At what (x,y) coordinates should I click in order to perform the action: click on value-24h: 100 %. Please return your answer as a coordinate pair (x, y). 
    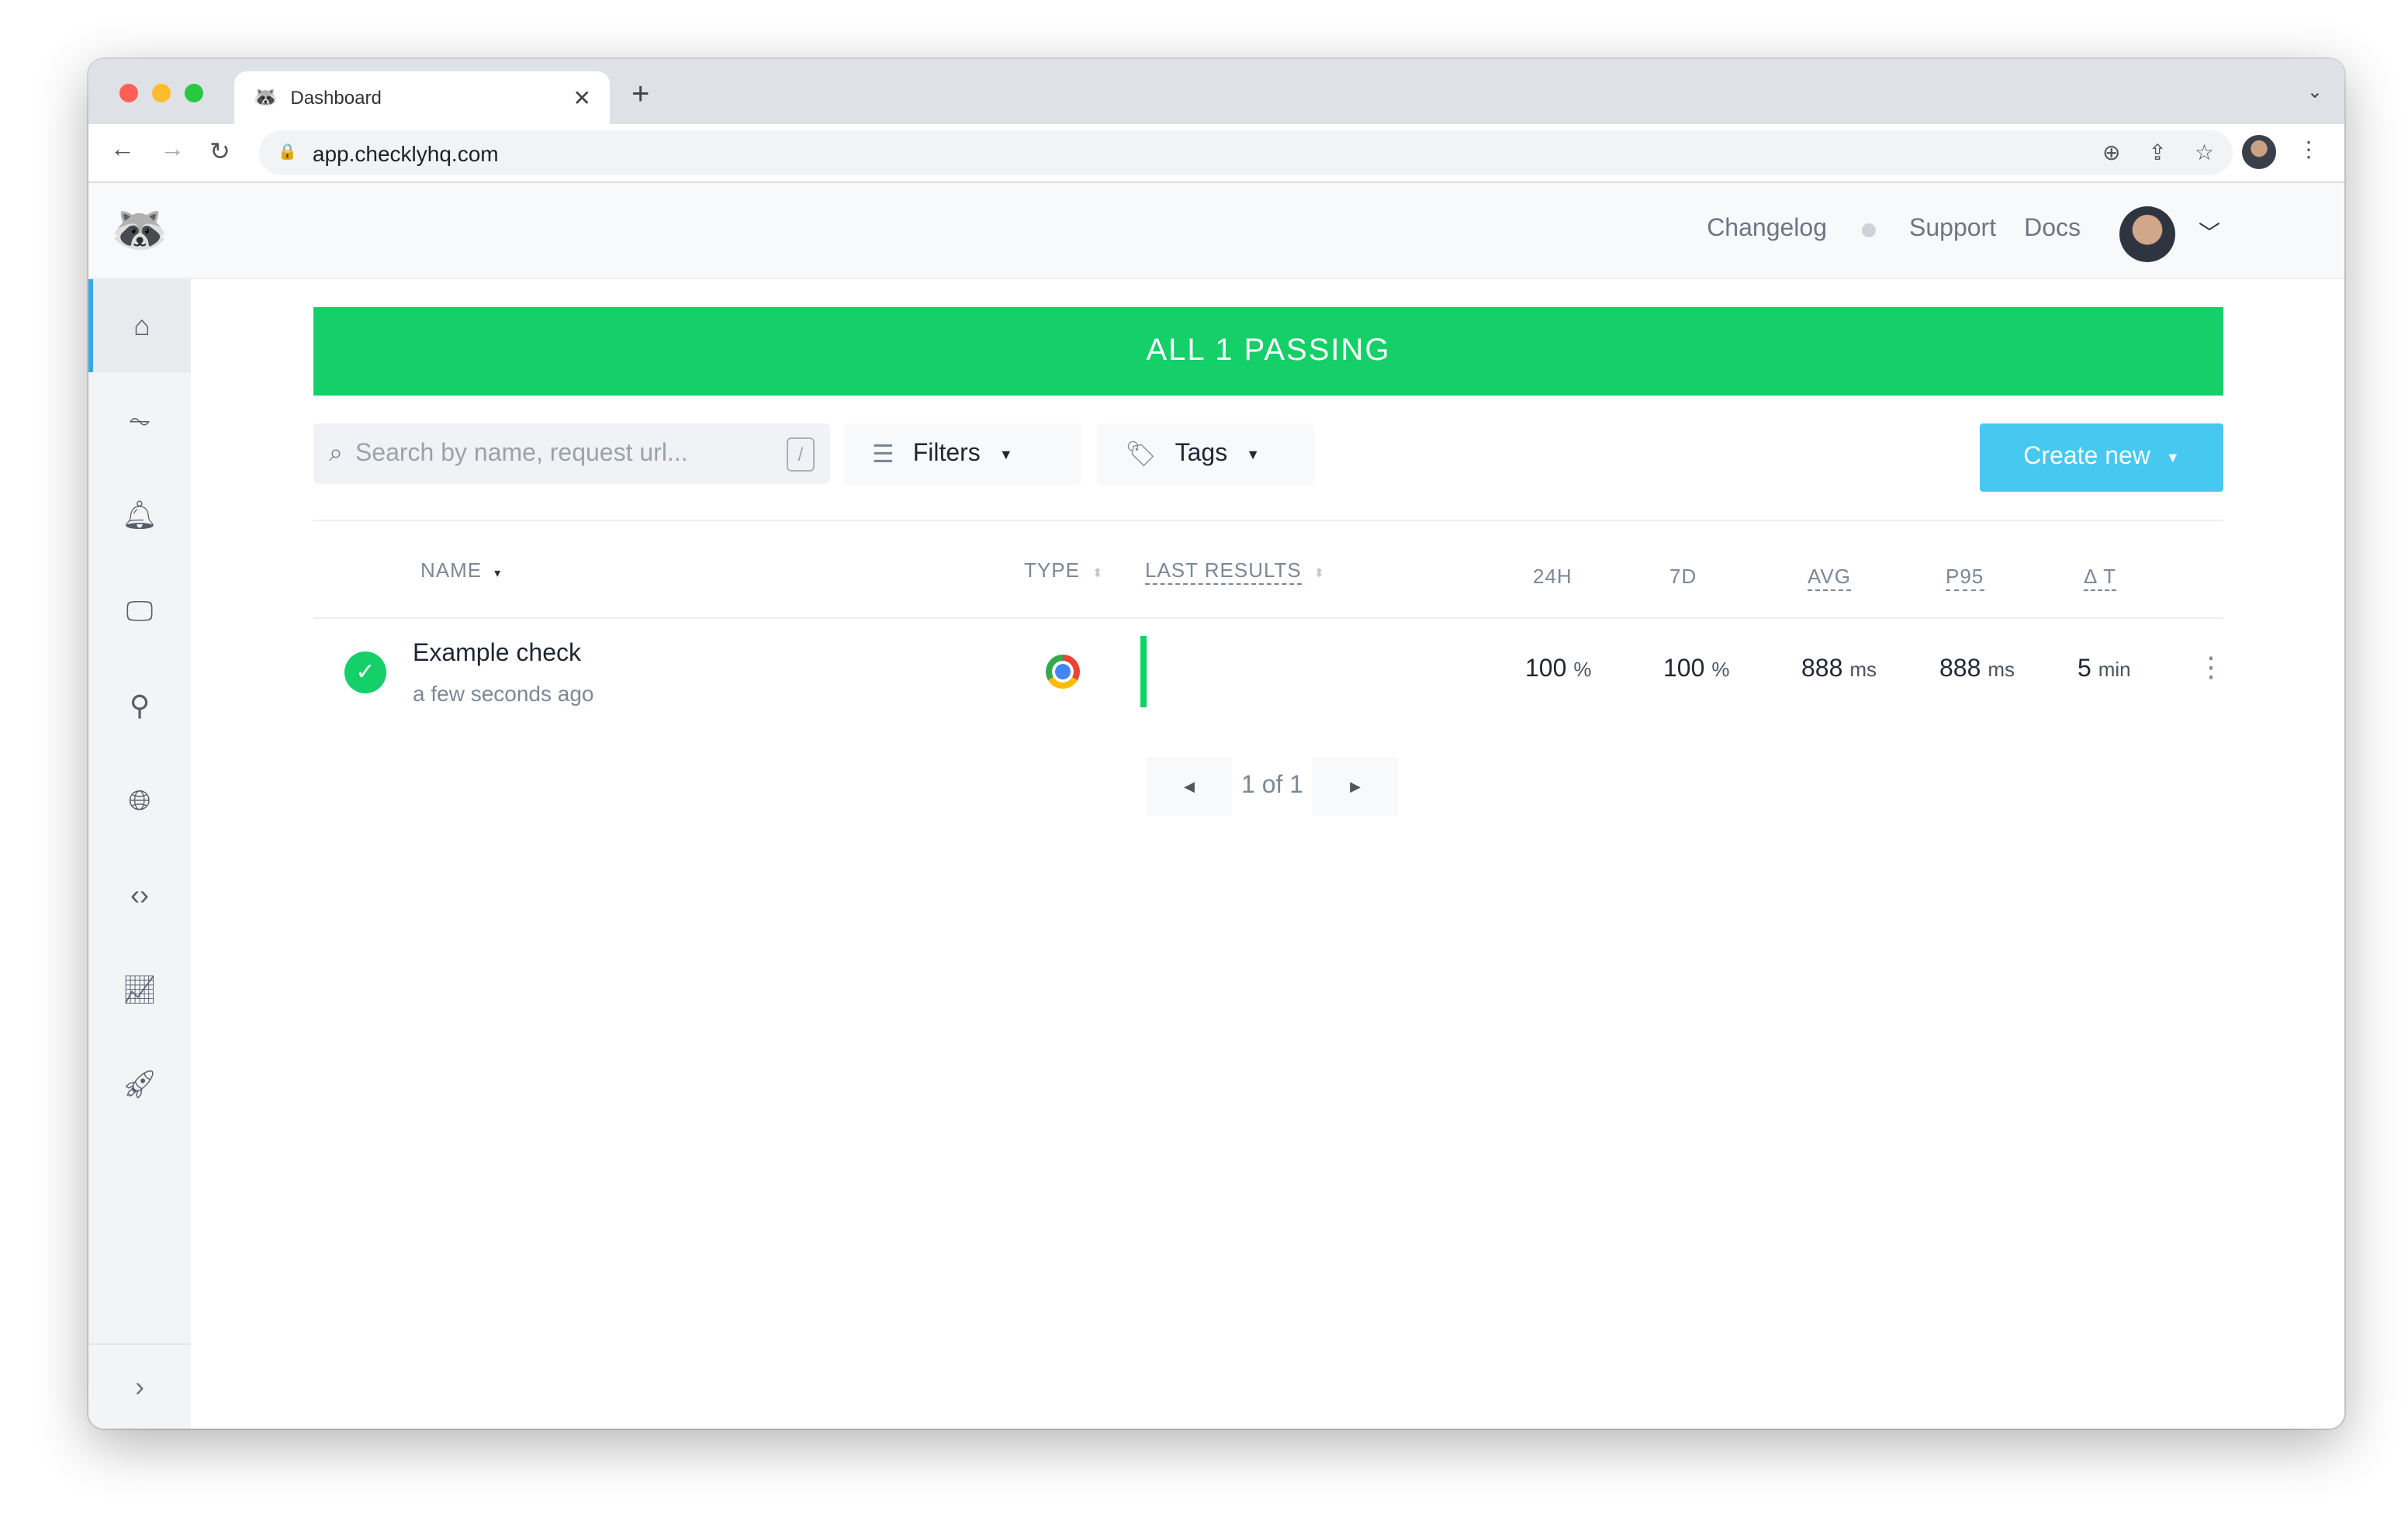
    Looking at the image, I should click on (1558, 670).